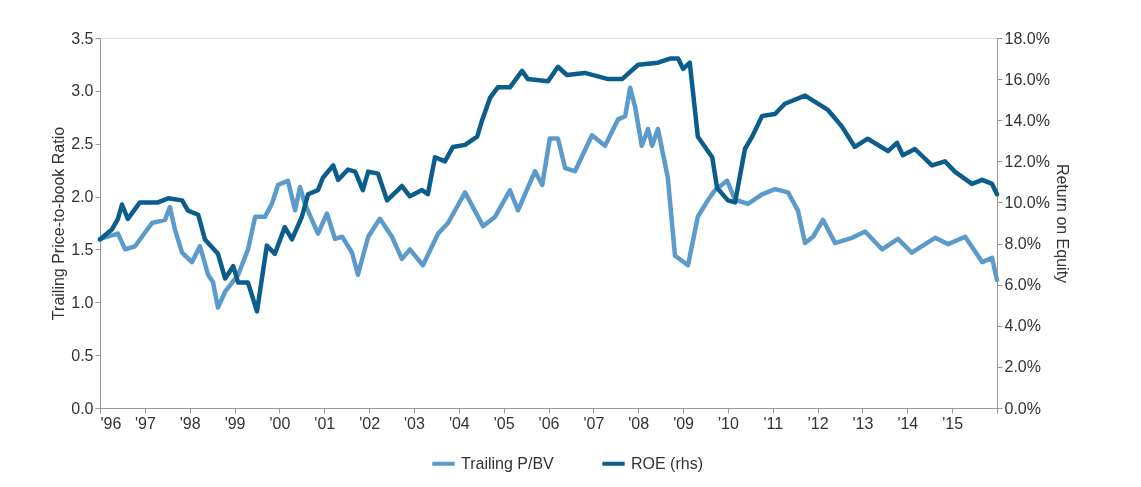 The image size is (1141, 487). What do you see at coordinates (504, 423) in the screenshot?
I see `x-tick-label: '05` at bounding box center [504, 423].